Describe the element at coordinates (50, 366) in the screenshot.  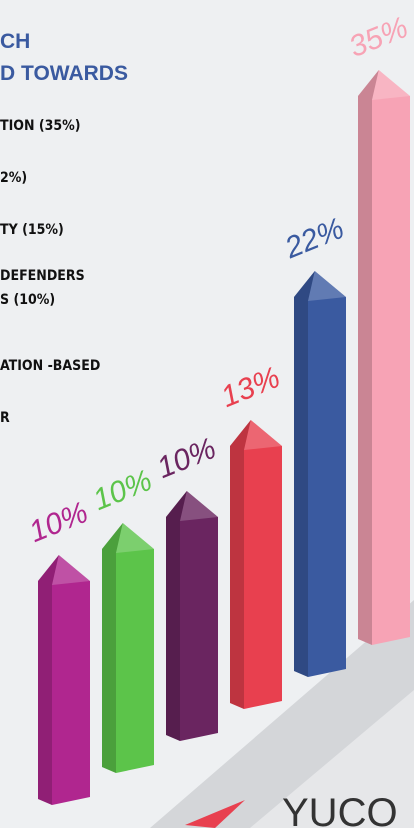
I see `legend-item: ATION -BASED` at that location.